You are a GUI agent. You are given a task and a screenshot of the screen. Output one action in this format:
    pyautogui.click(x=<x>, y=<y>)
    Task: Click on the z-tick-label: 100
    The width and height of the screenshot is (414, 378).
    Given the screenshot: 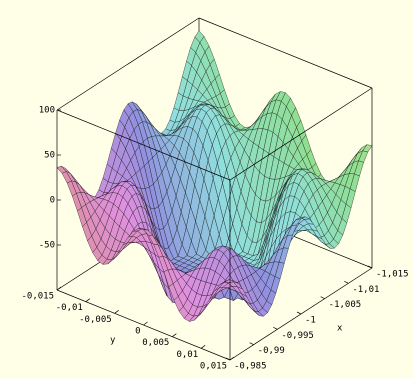 What is the action you would take?
    pyautogui.click(x=47, y=111)
    